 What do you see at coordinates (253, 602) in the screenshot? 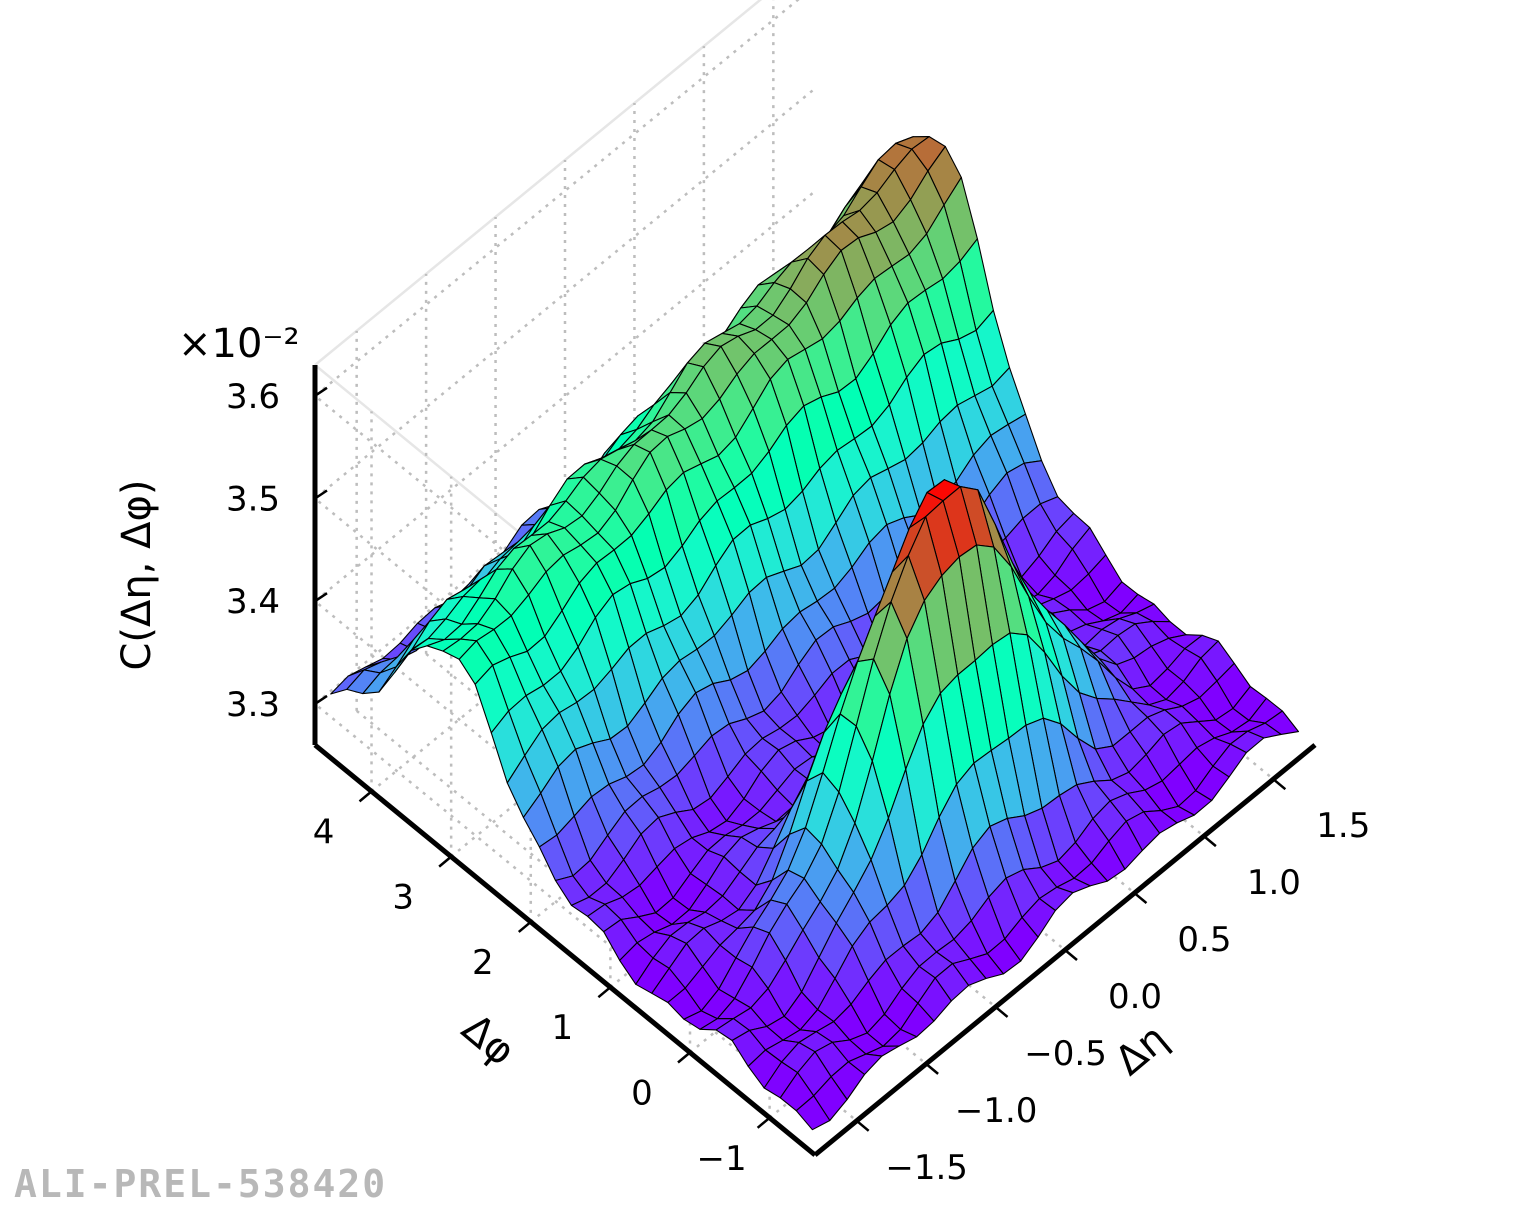
I see `z-tick-label: 3.4` at bounding box center [253, 602].